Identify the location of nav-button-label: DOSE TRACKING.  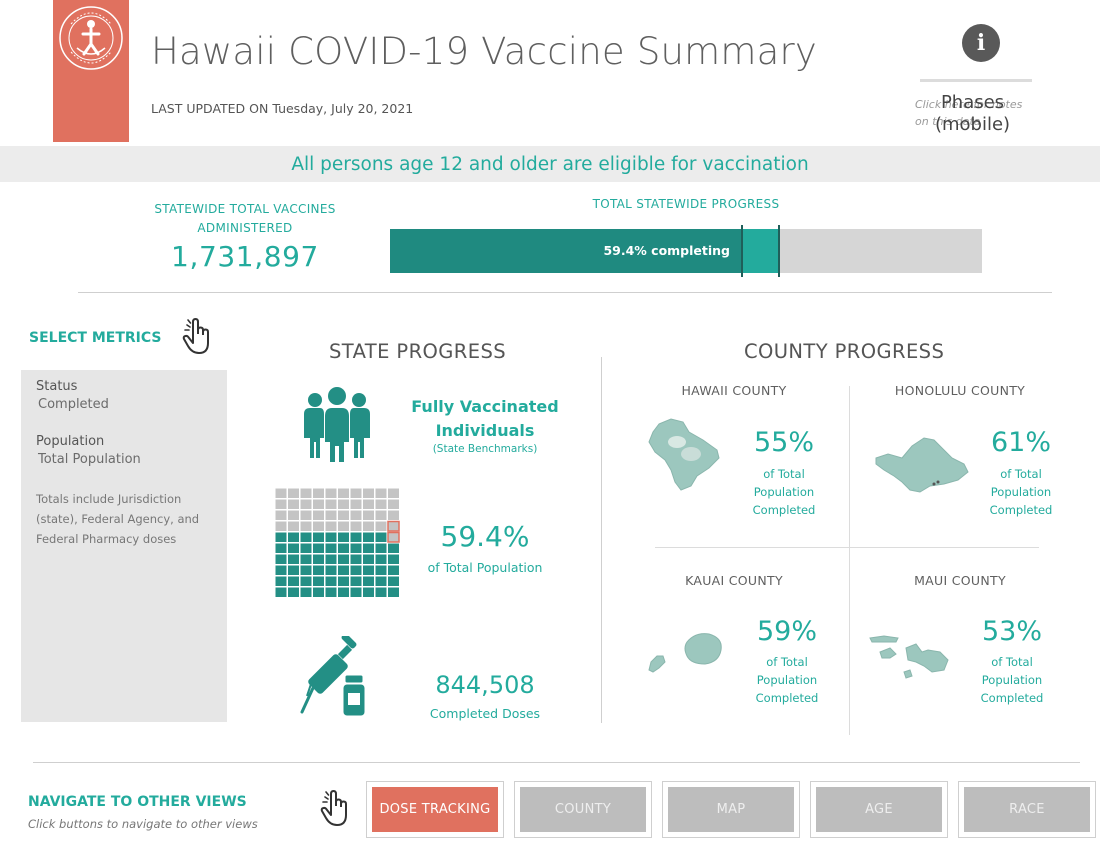
(435, 809).